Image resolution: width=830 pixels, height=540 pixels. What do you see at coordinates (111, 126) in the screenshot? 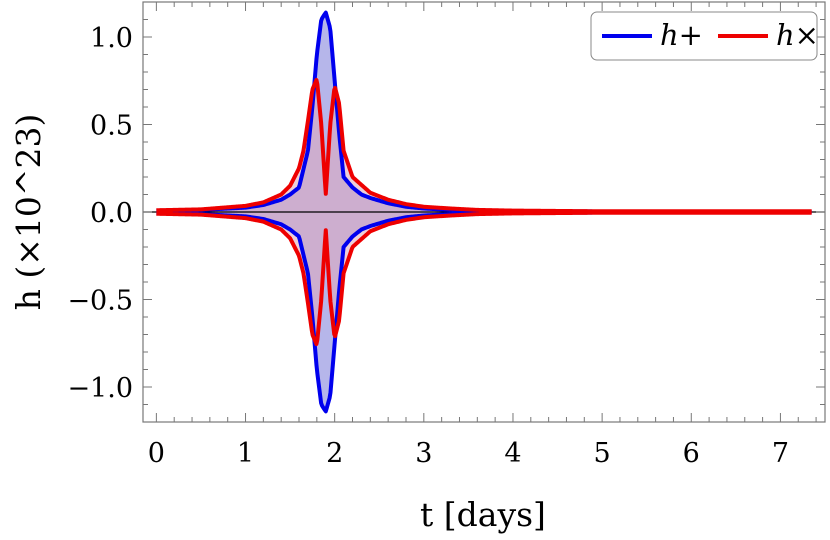
I see `y-tick-label: 0.5` at bounding box center [111, 126].